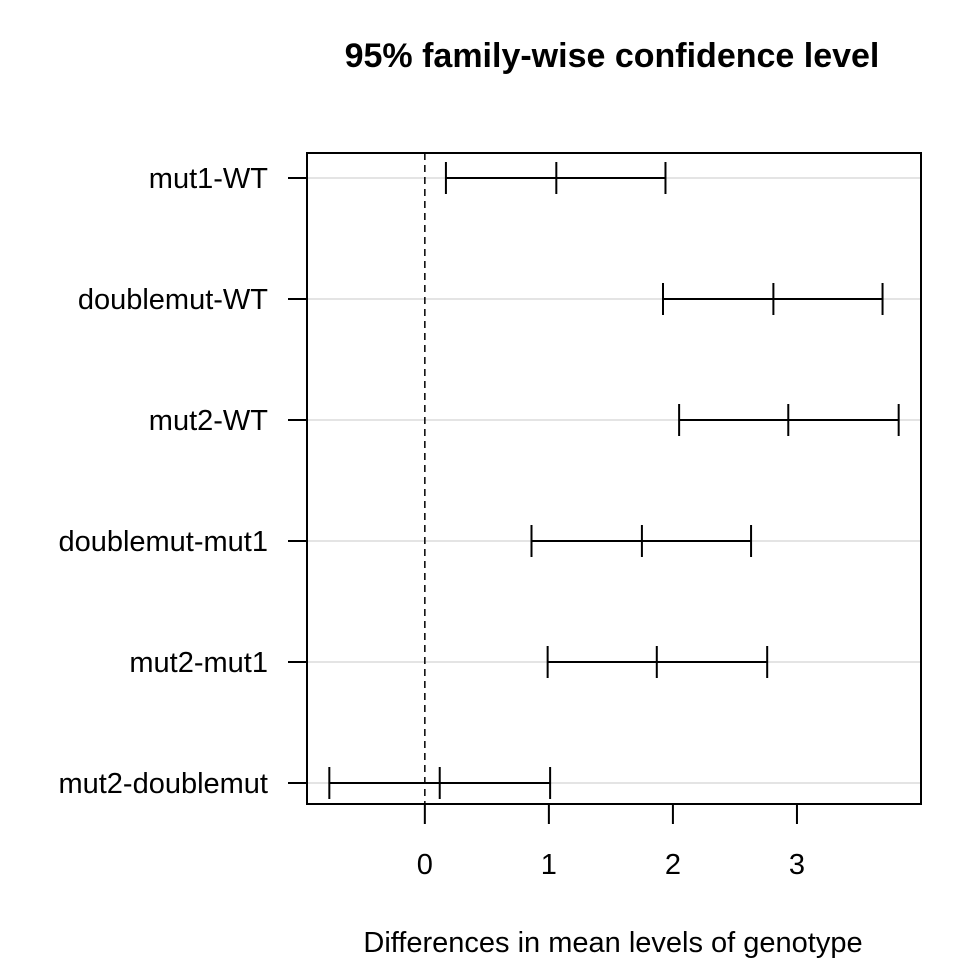  What do you see at coordinates (425, 865) in the screenshot?
I see `x-tick-label: 0` at bounding box center [425, 865].